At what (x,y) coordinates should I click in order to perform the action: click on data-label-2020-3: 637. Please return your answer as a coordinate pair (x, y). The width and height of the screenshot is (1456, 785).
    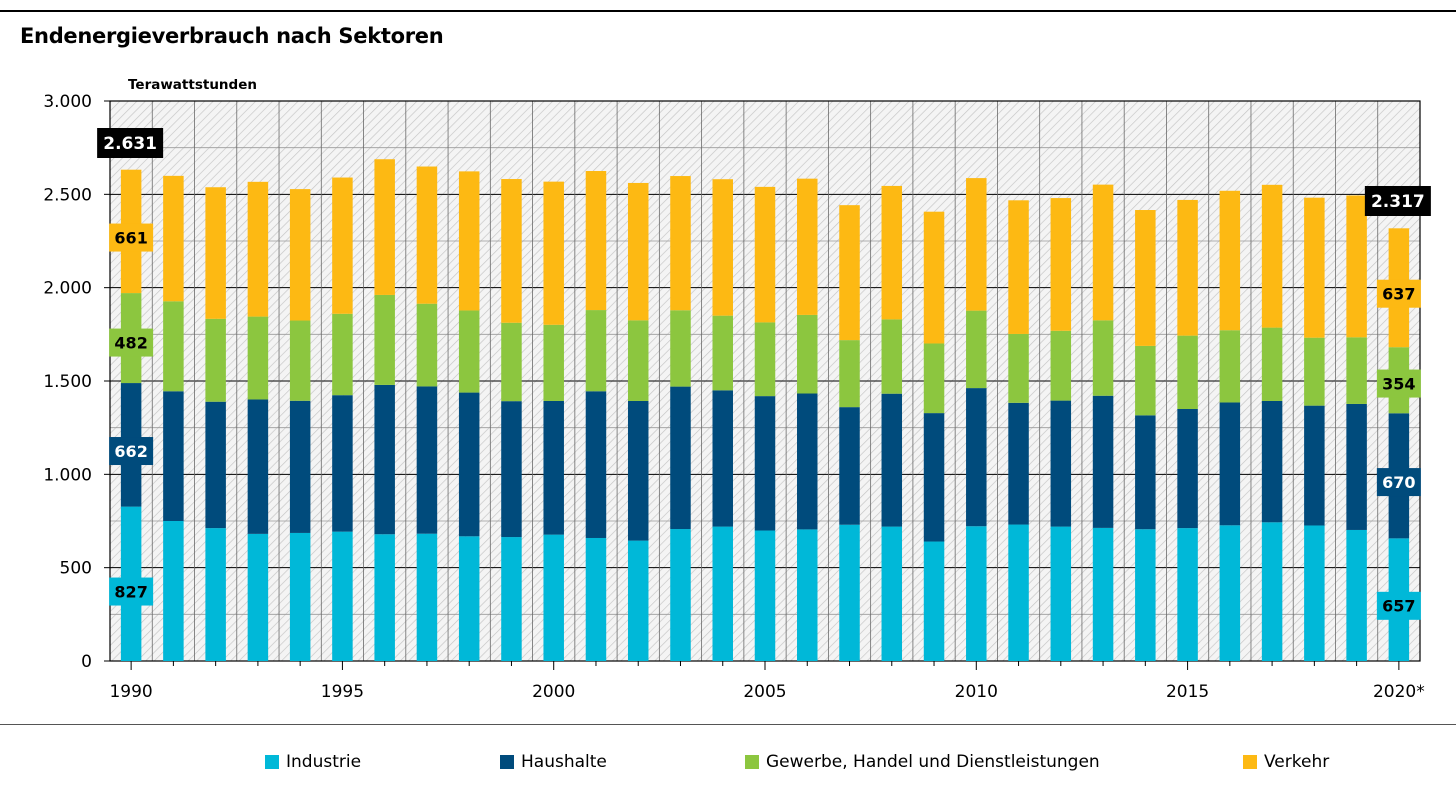
    Looking at the image, I should click on (1398, 293).